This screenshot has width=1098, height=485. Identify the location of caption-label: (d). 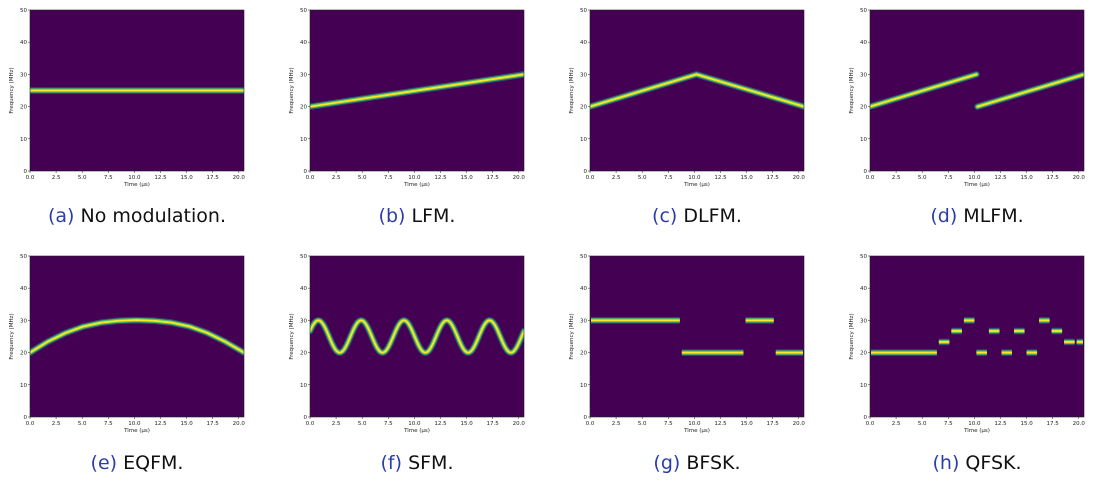
(944, 216).